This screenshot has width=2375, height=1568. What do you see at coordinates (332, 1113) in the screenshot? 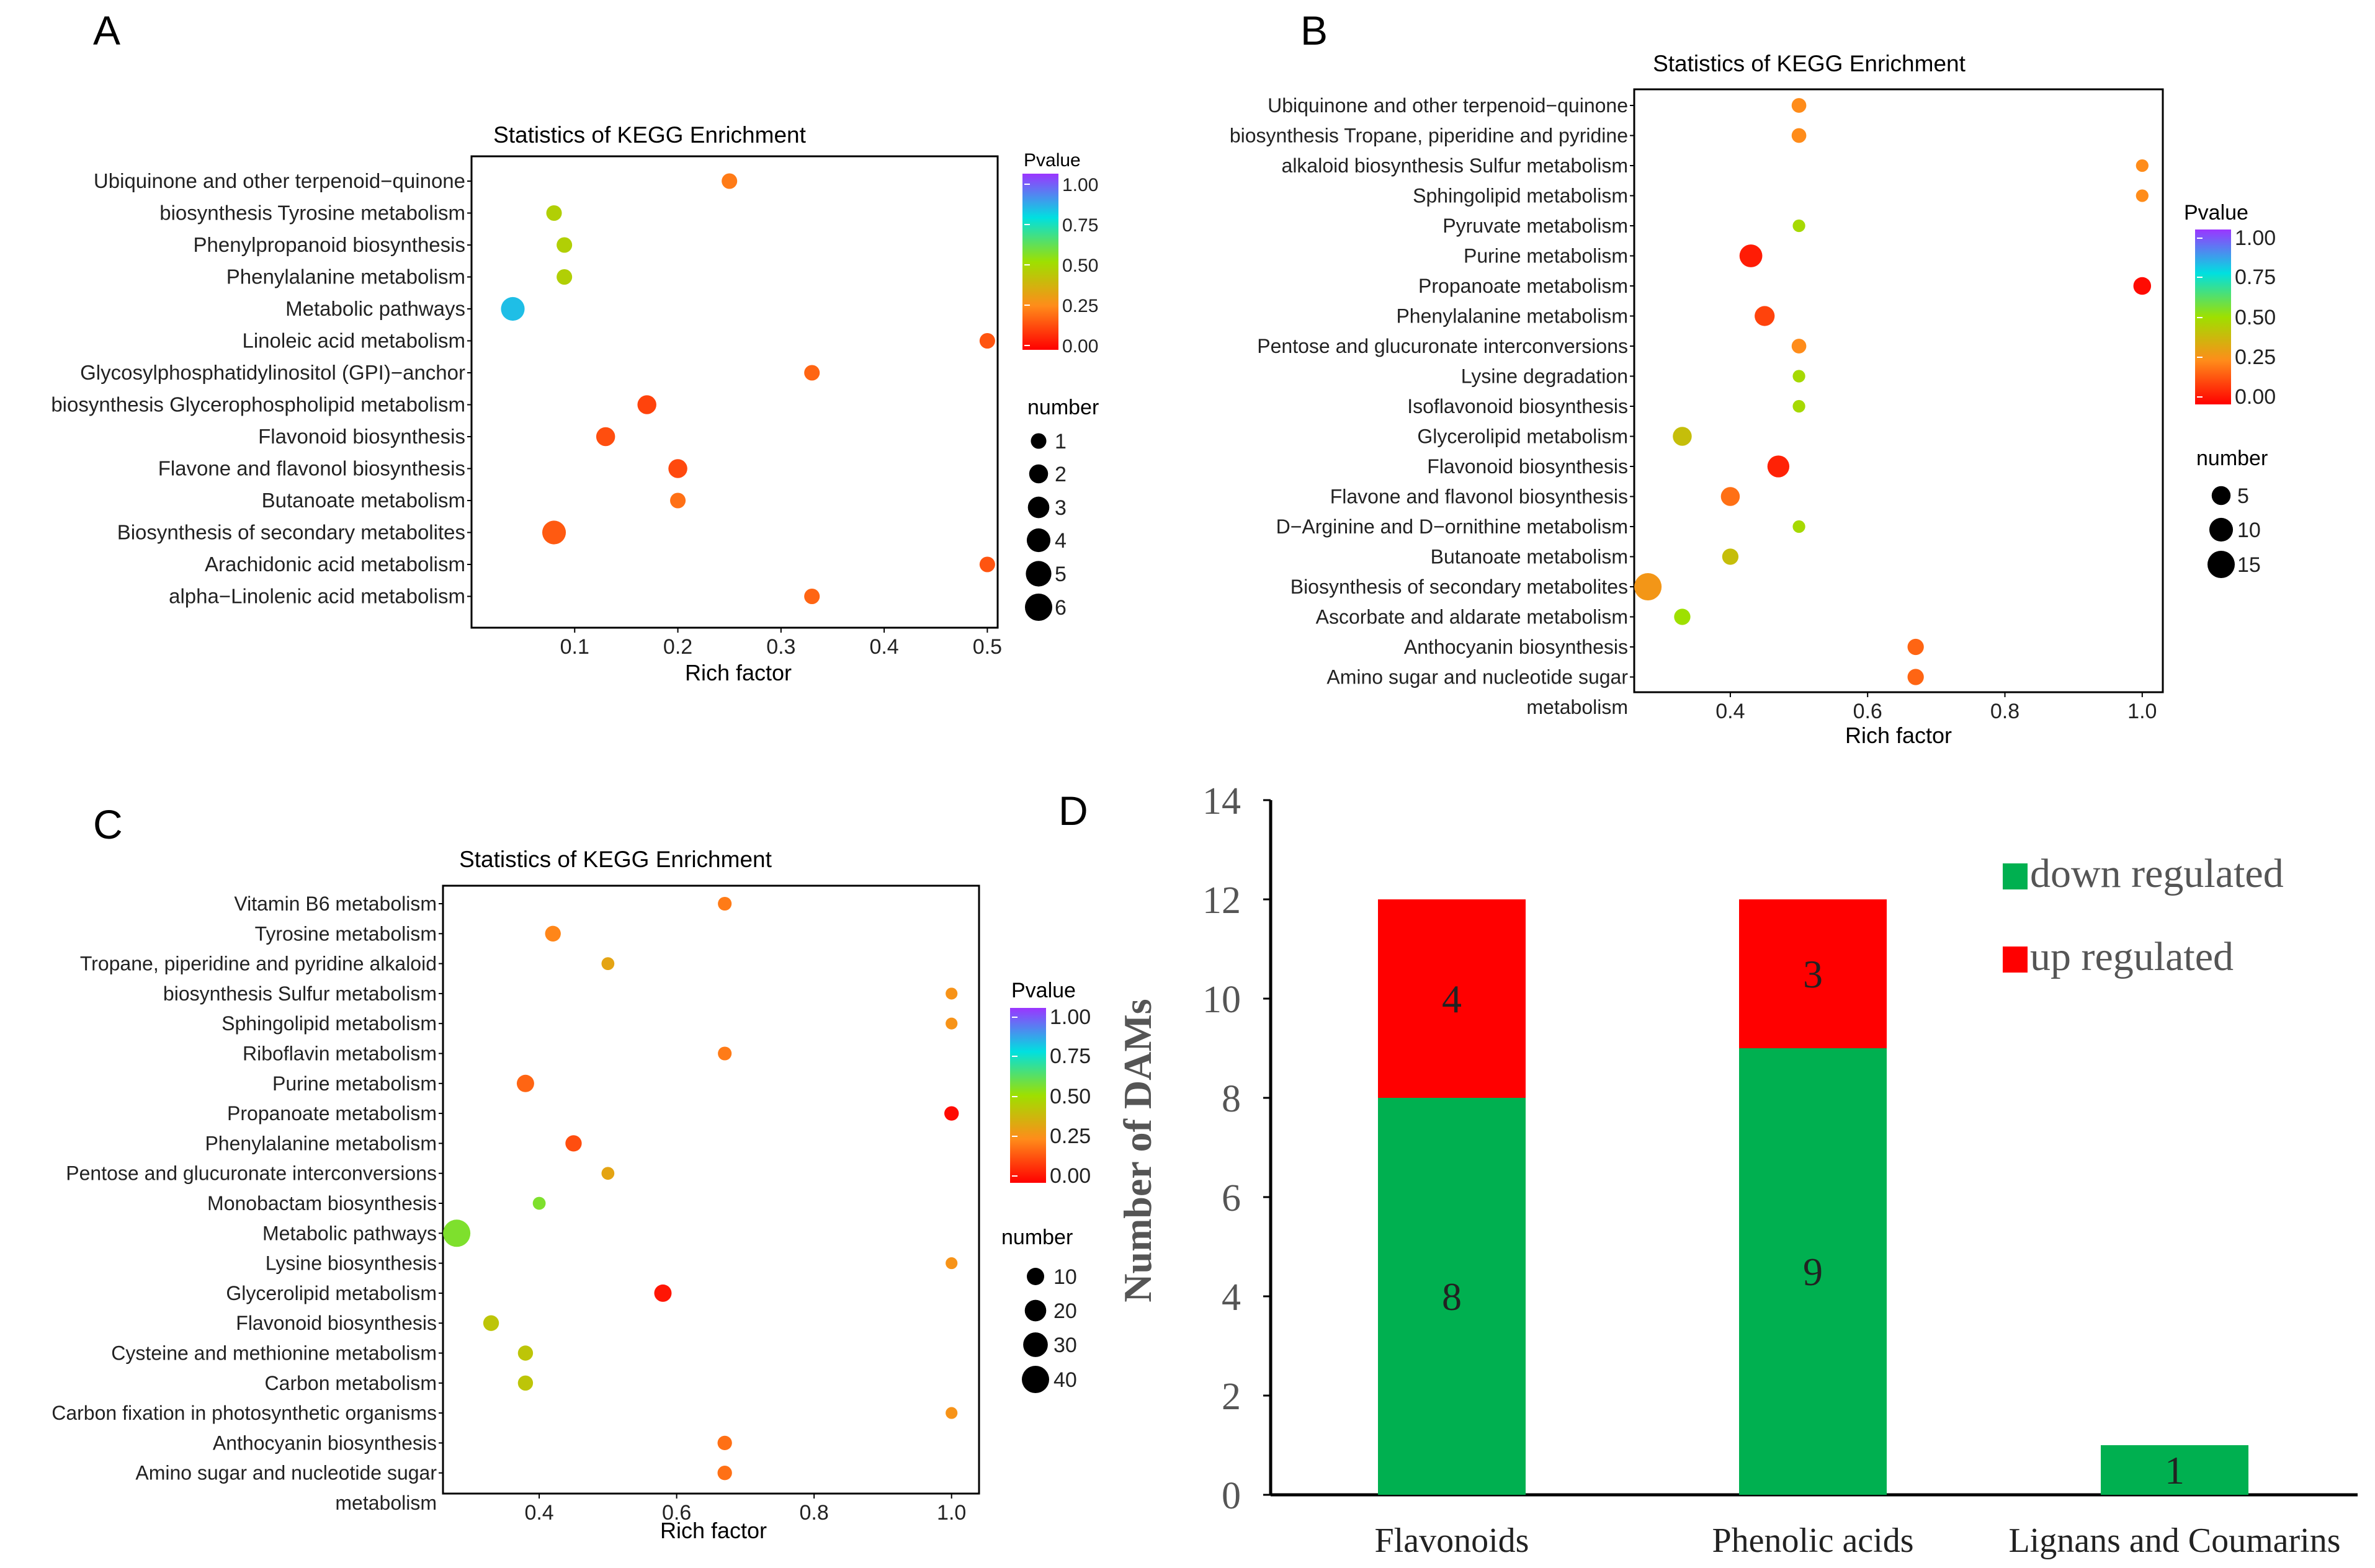
I see `chart-c-term-label: Propanoate metabolism` at bounding box center [332, 1113].